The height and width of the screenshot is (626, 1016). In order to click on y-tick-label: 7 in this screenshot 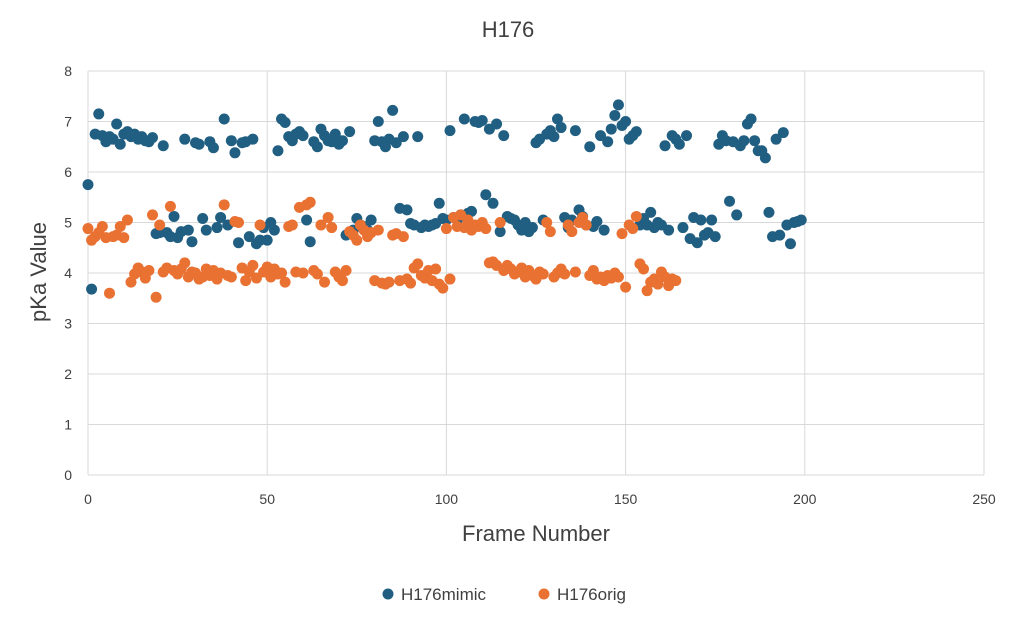, I will do `click(68, 122)`.